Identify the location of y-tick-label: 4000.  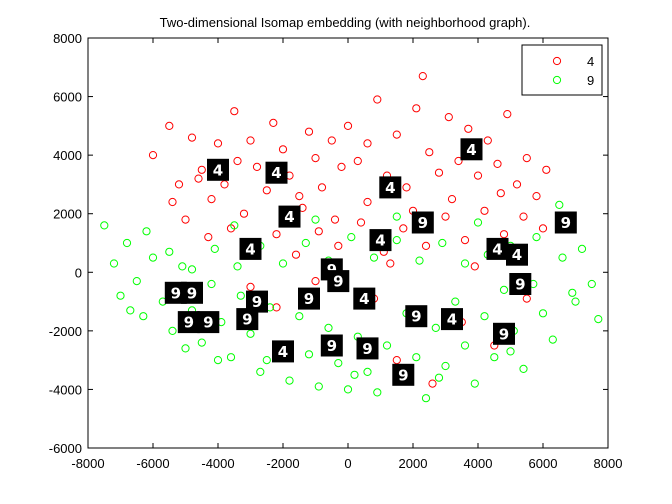
(67, 155).